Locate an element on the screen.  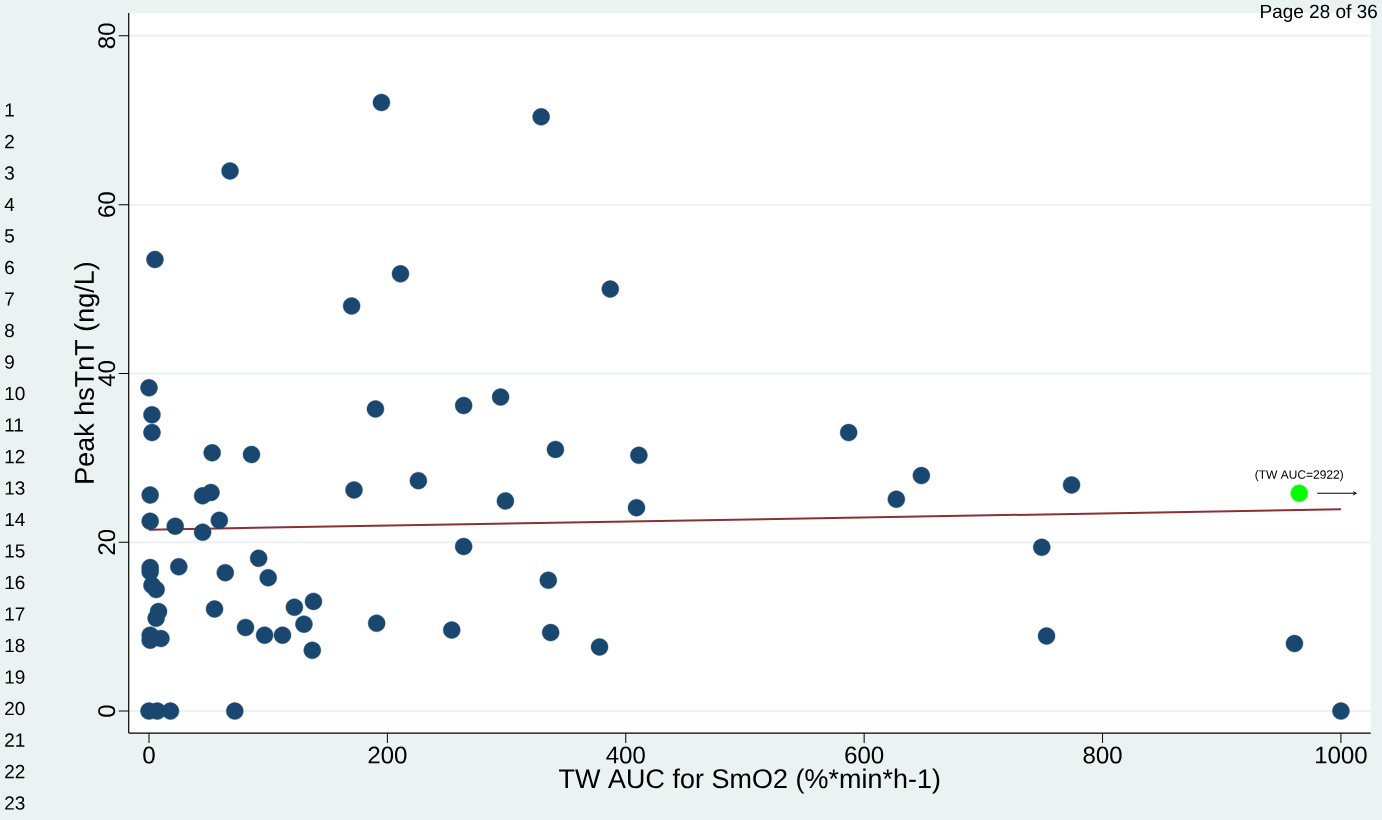
x-tick-label: 400 is located at coordinates (625, 755).